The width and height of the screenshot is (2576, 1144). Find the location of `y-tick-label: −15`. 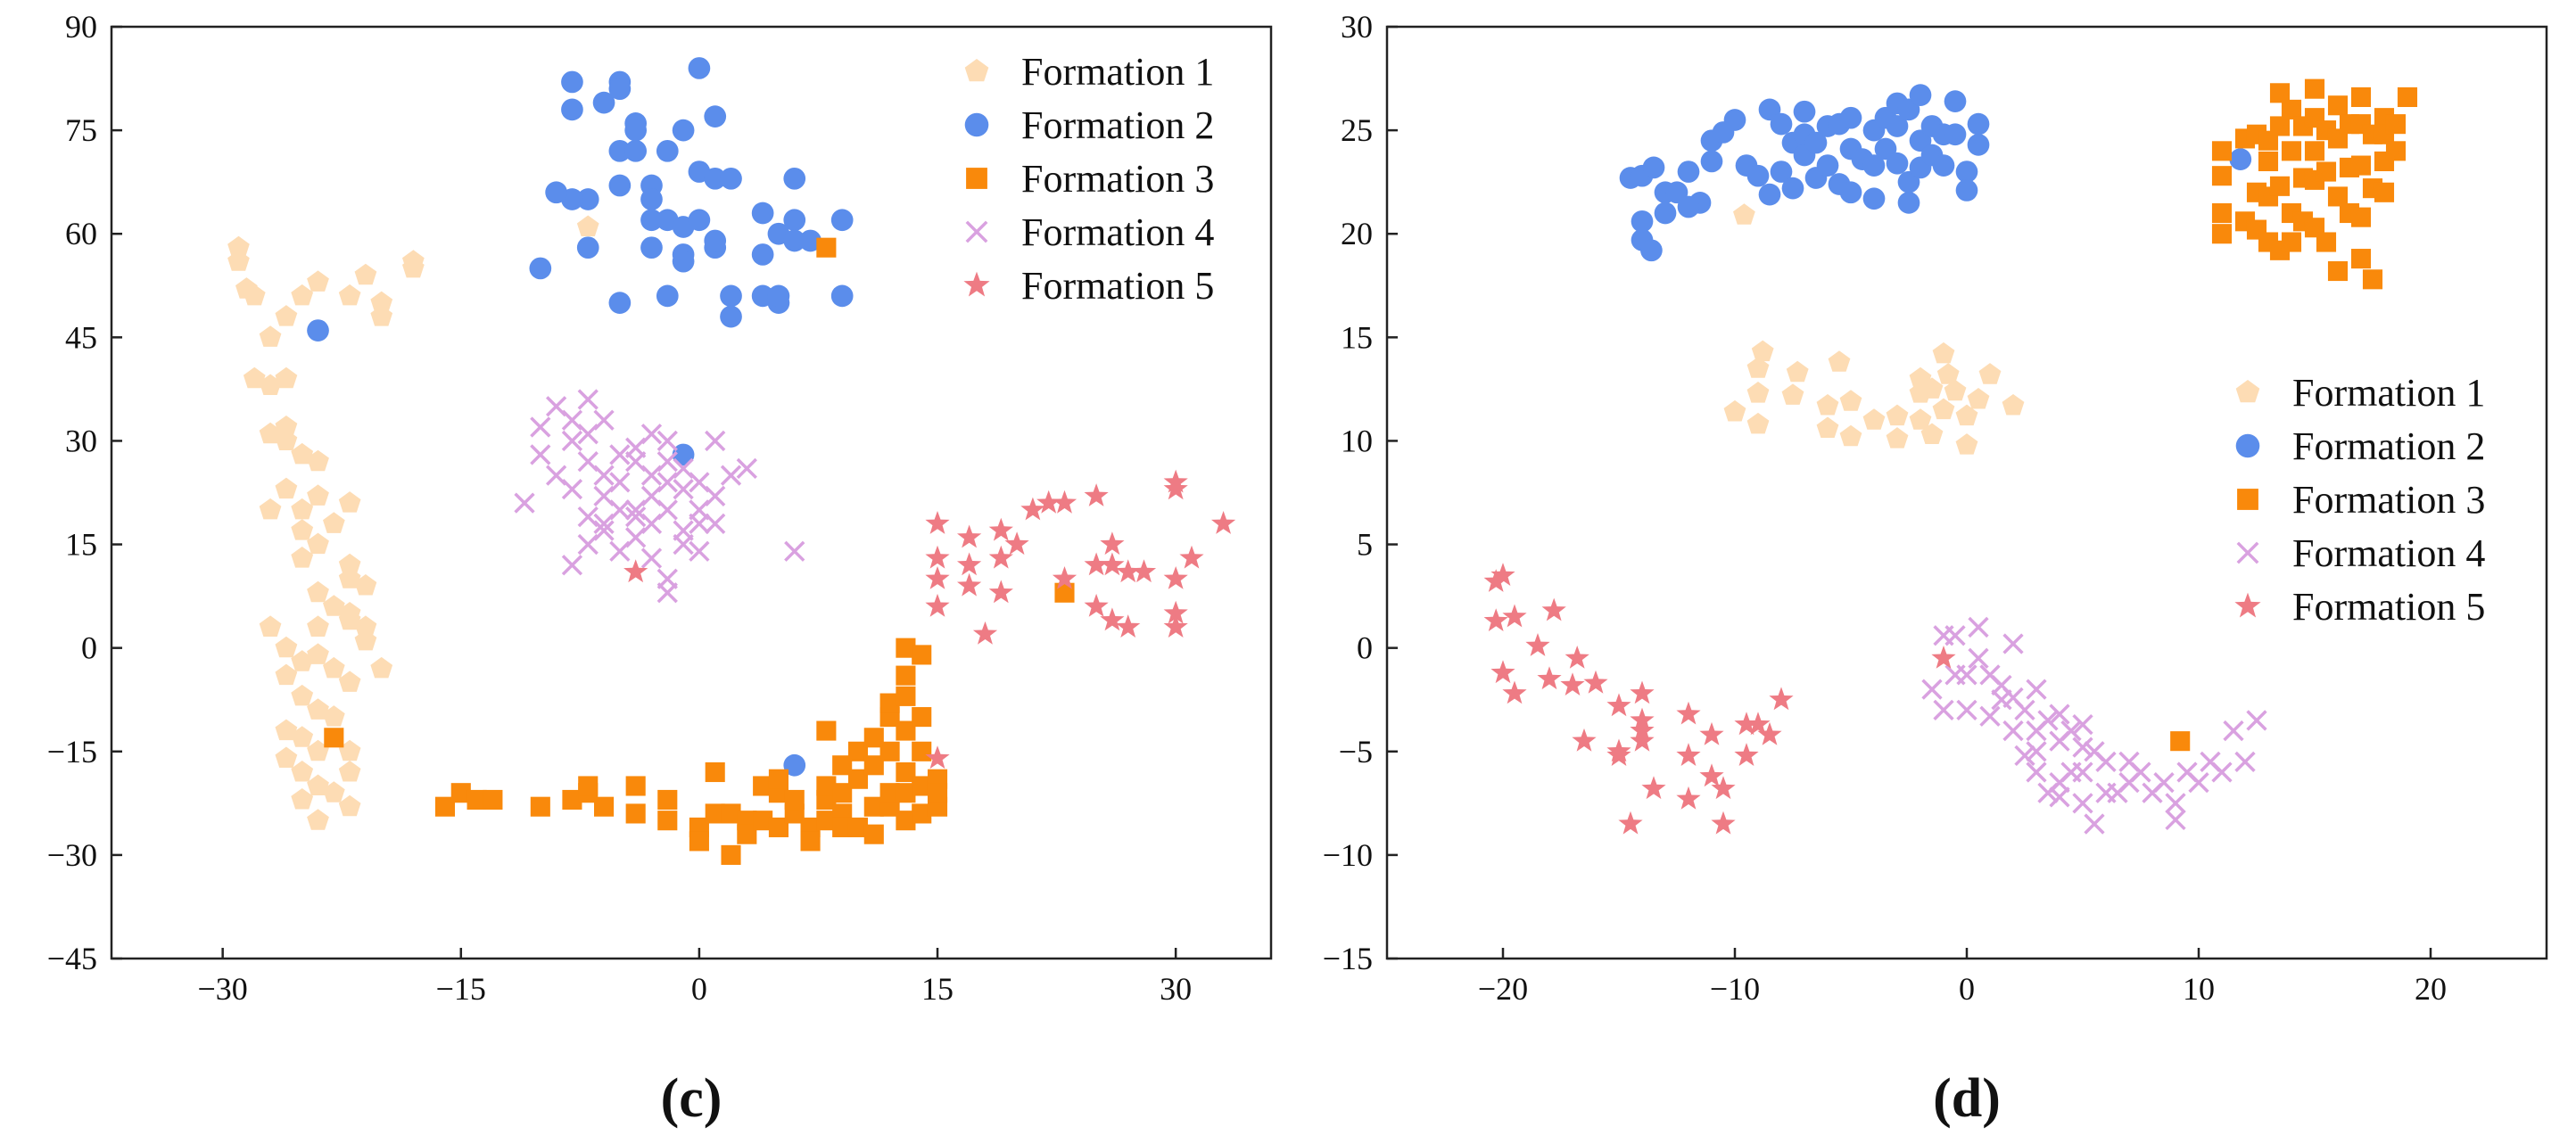

y-tick-label: −15 is located at coordinates (72, 752).